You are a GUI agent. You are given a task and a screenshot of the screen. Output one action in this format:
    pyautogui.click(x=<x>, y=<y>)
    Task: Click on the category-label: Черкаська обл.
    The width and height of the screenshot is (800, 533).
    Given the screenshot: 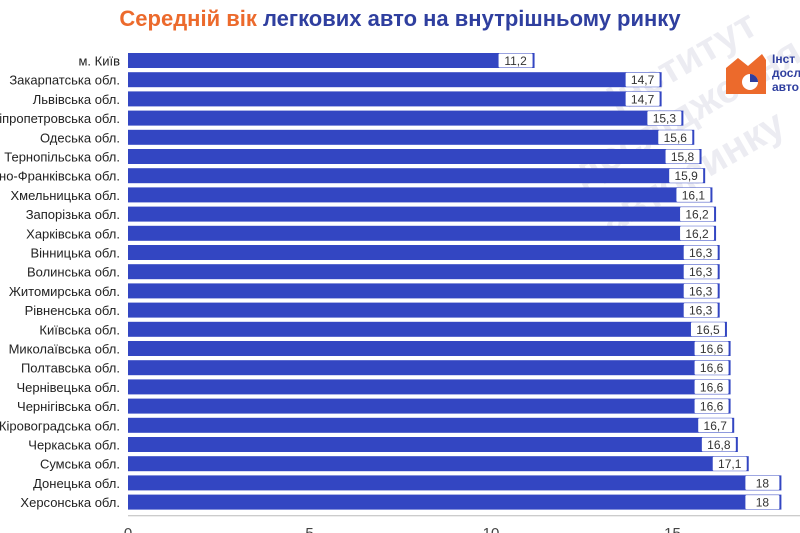 What is the action you would take?
    pyautogui.click(x=74, y=445)
    